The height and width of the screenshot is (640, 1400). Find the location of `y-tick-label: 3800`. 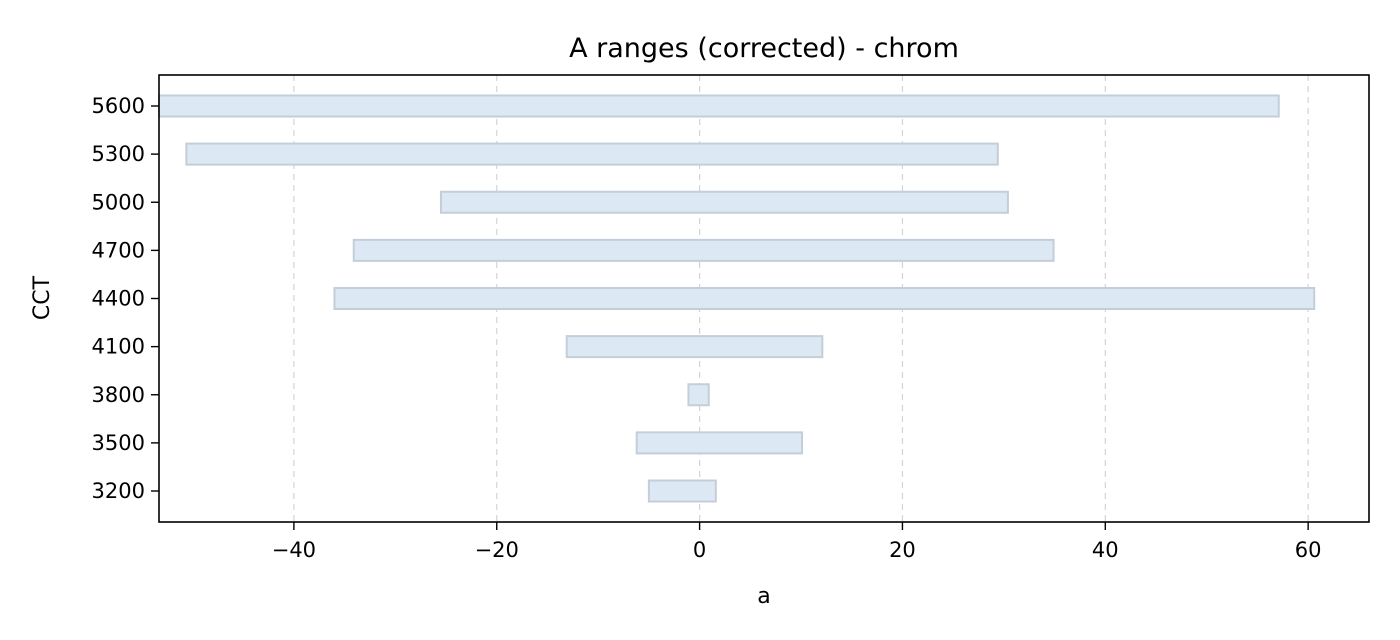

y-tick-label: 3800 is located at coordinates (118, 395).